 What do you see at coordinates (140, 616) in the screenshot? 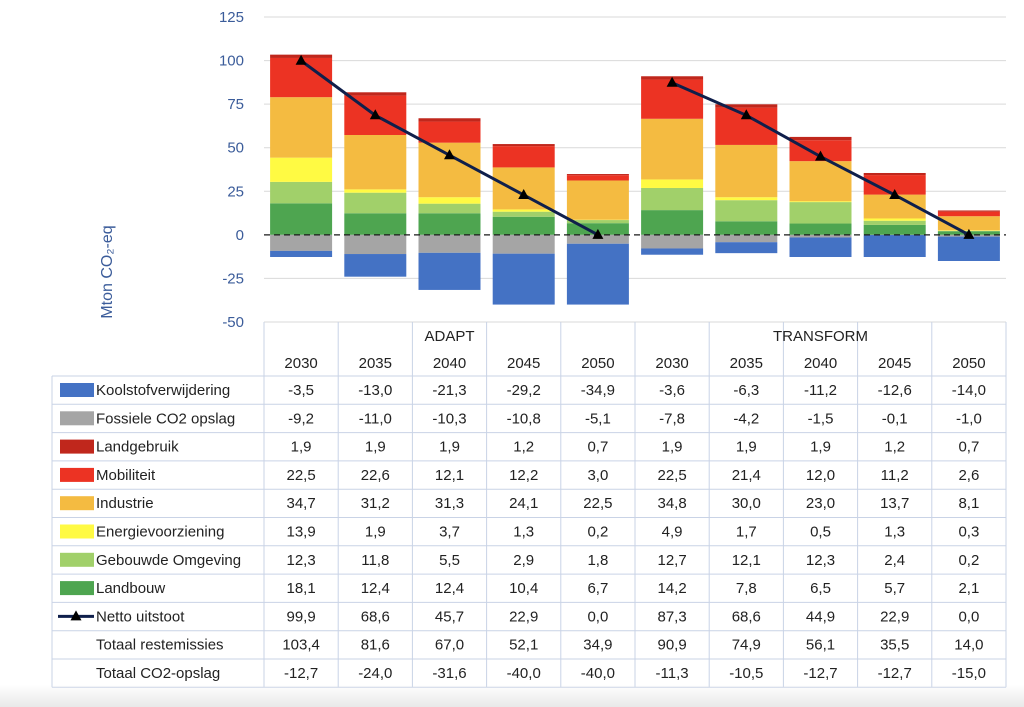
I see `row-label-netto-uitstoot: Netto uitstoot` at bounding box center [140, 616].